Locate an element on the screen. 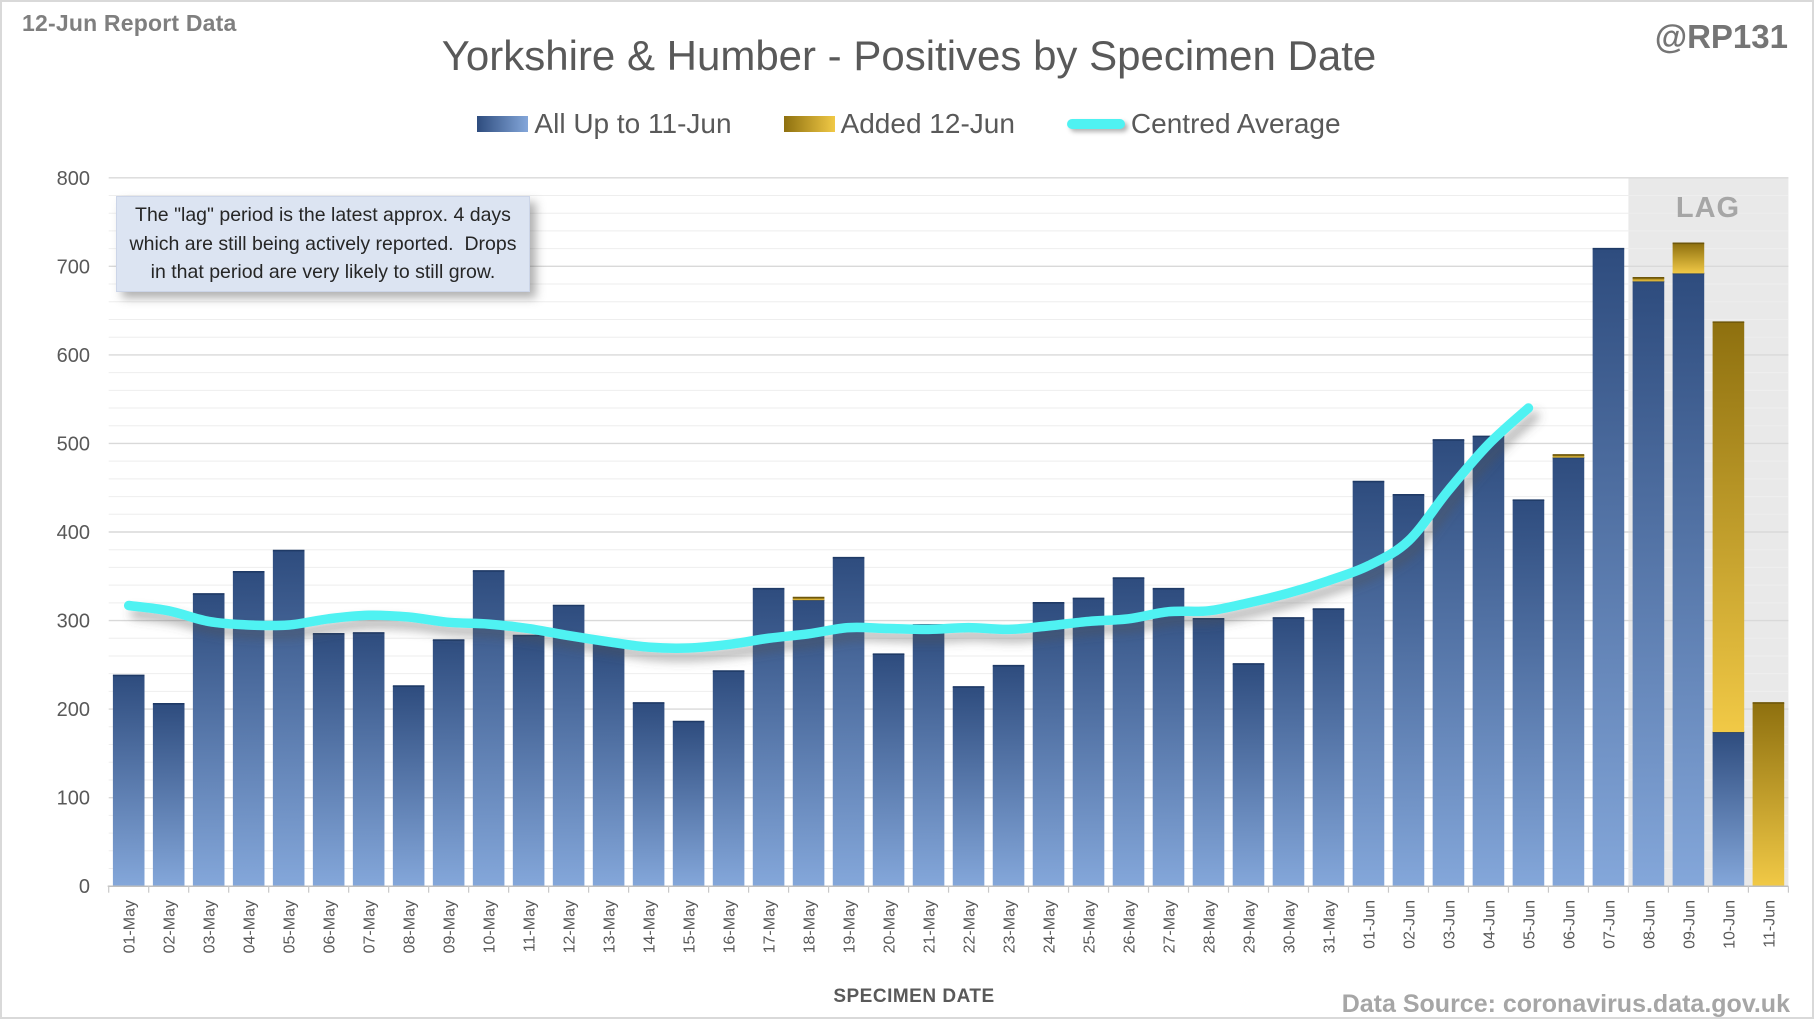 This screenshot has width=1817, height=1022. y-tick-label: 300 is located at coordinates (73, 622).